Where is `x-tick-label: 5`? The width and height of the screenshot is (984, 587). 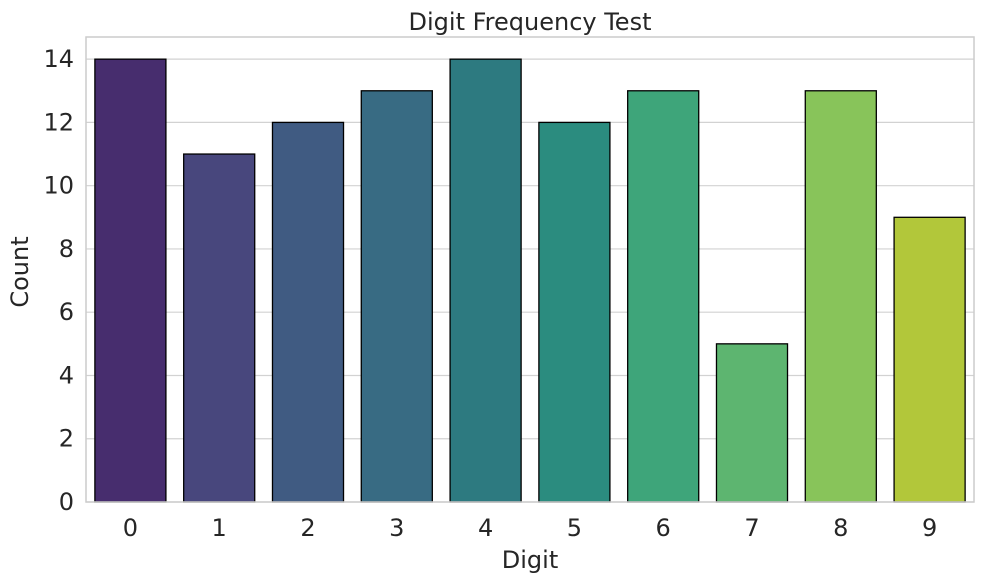 x-tick-label: 5 is located at coordinates (574, 528).